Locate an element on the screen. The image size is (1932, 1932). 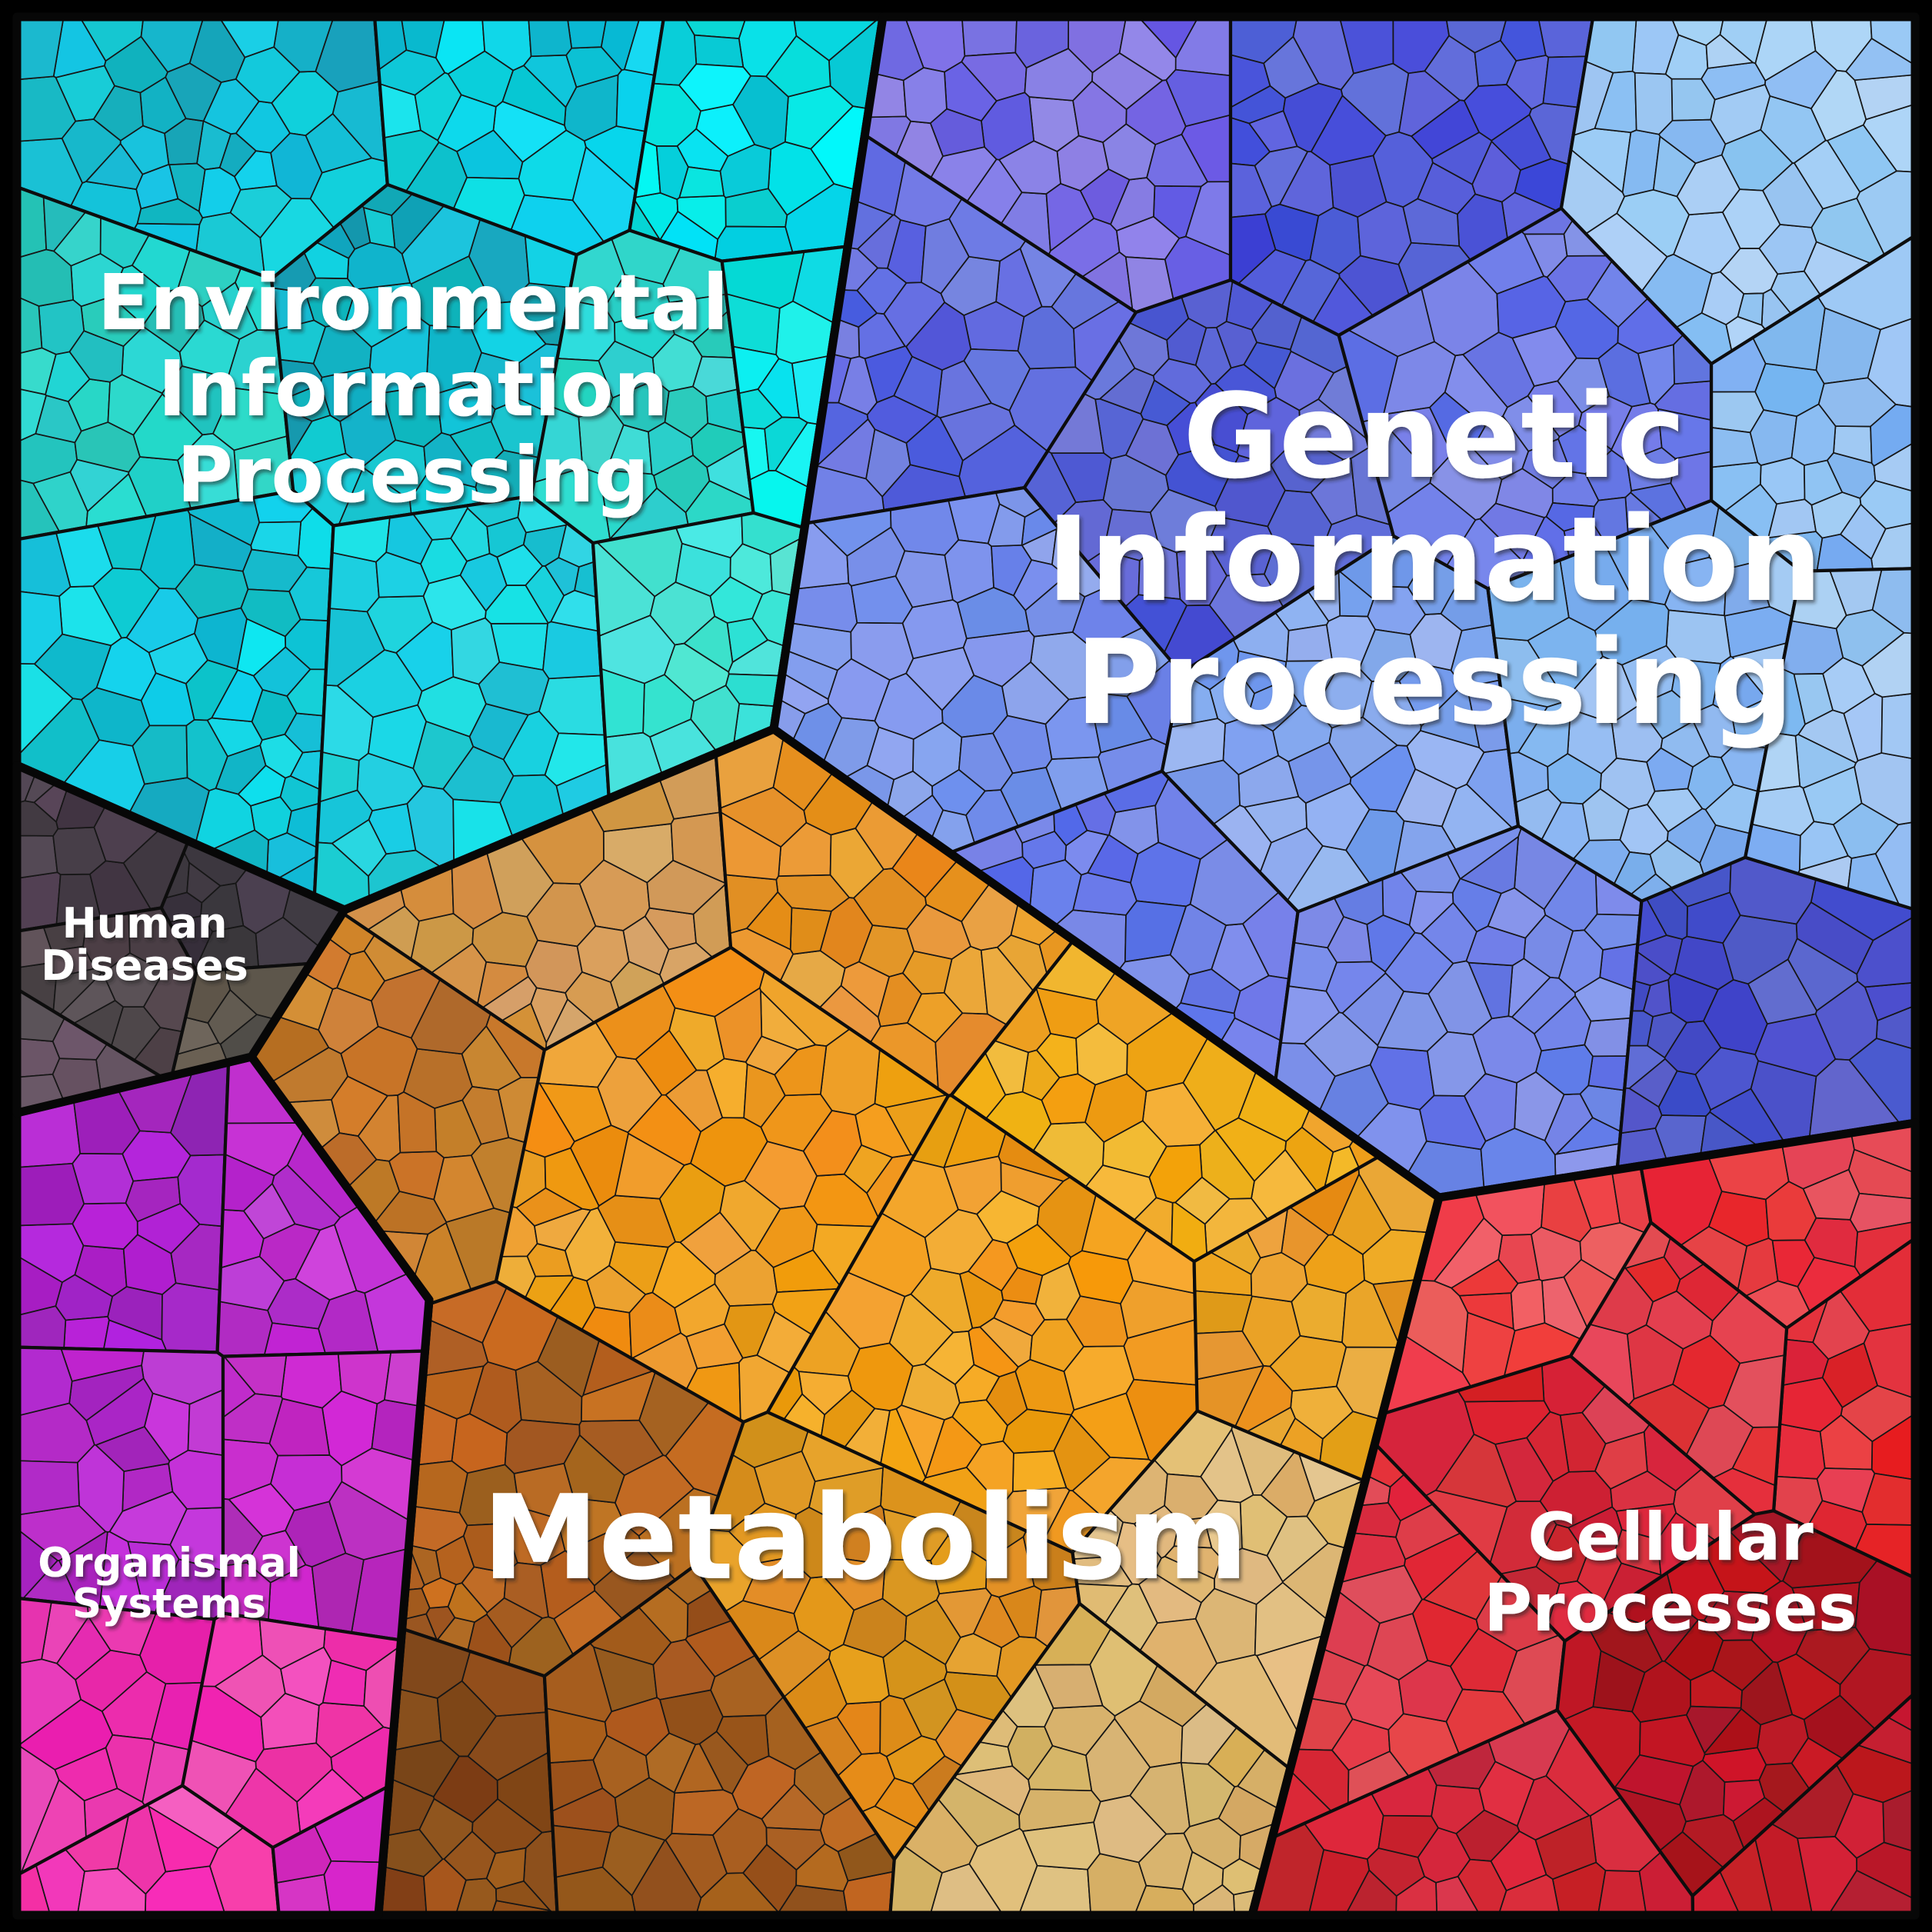
region-label-line: Cellular is located at coordinates (1670, 1537).